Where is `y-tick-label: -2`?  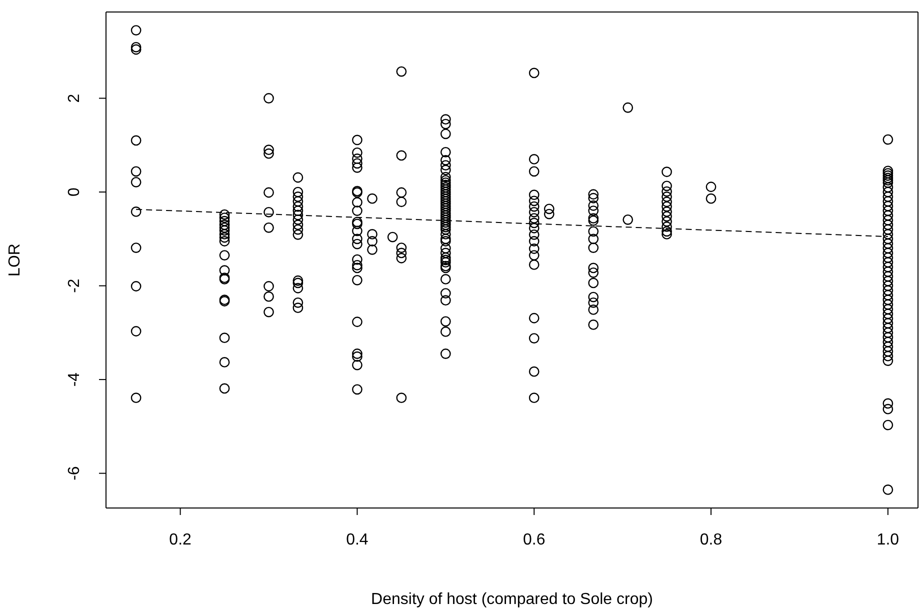 y-tick-label: -2 is located at coordinates (74, 285).